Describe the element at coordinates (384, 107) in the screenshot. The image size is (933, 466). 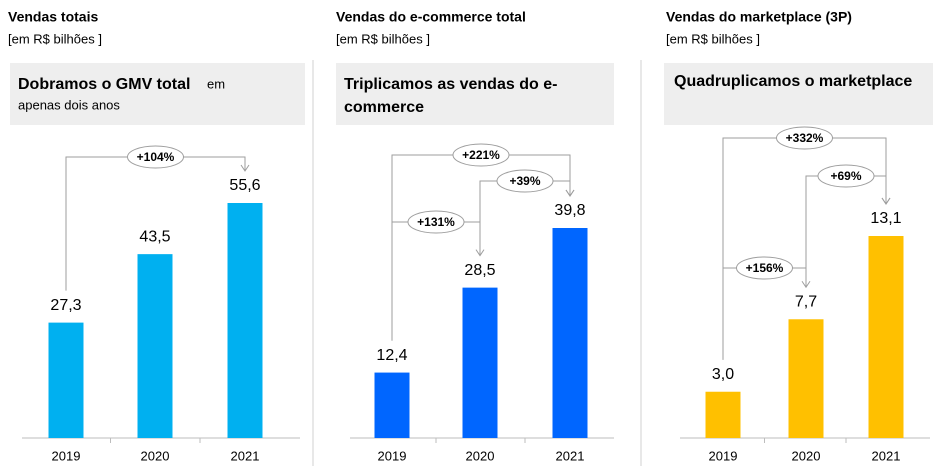
I see `headline-text: commerce` at that location.